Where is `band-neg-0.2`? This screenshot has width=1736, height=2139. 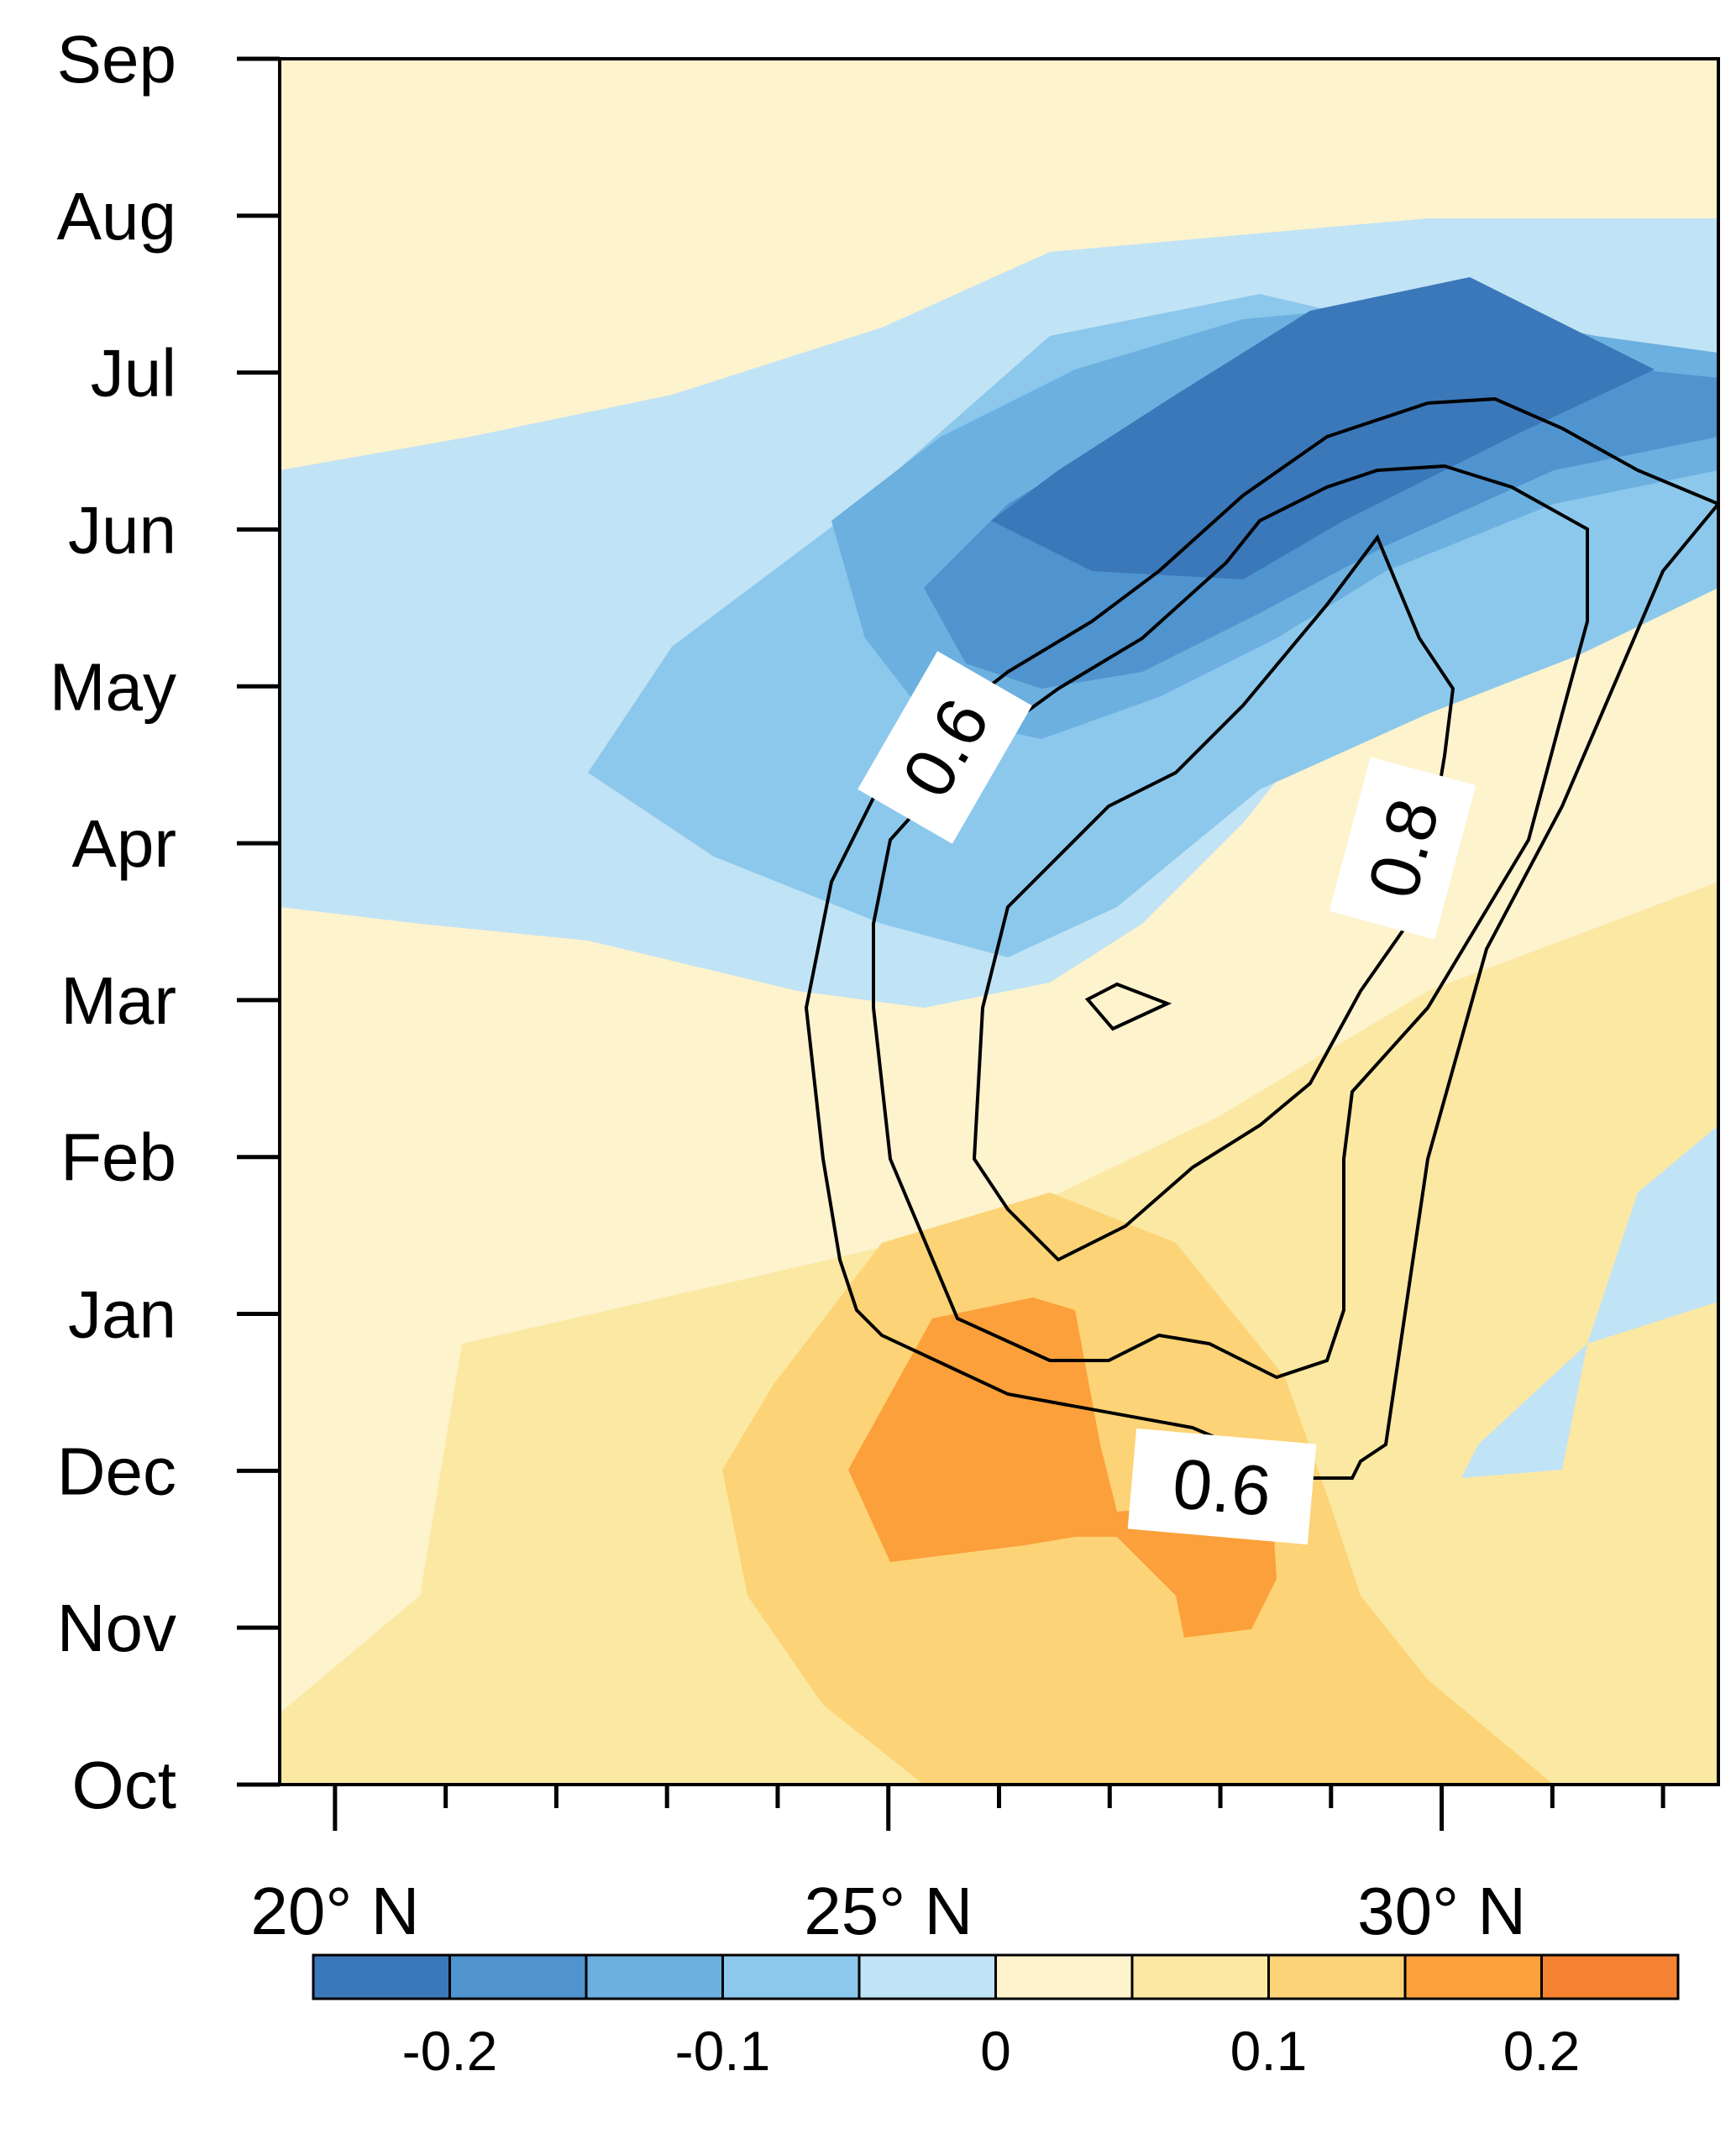 band-neg-0.2 is located at coordinates (1323, 428).